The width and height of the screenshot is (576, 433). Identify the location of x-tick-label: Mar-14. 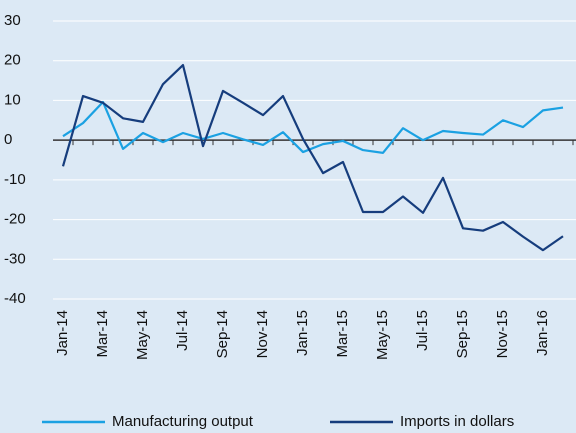
(102, 334).